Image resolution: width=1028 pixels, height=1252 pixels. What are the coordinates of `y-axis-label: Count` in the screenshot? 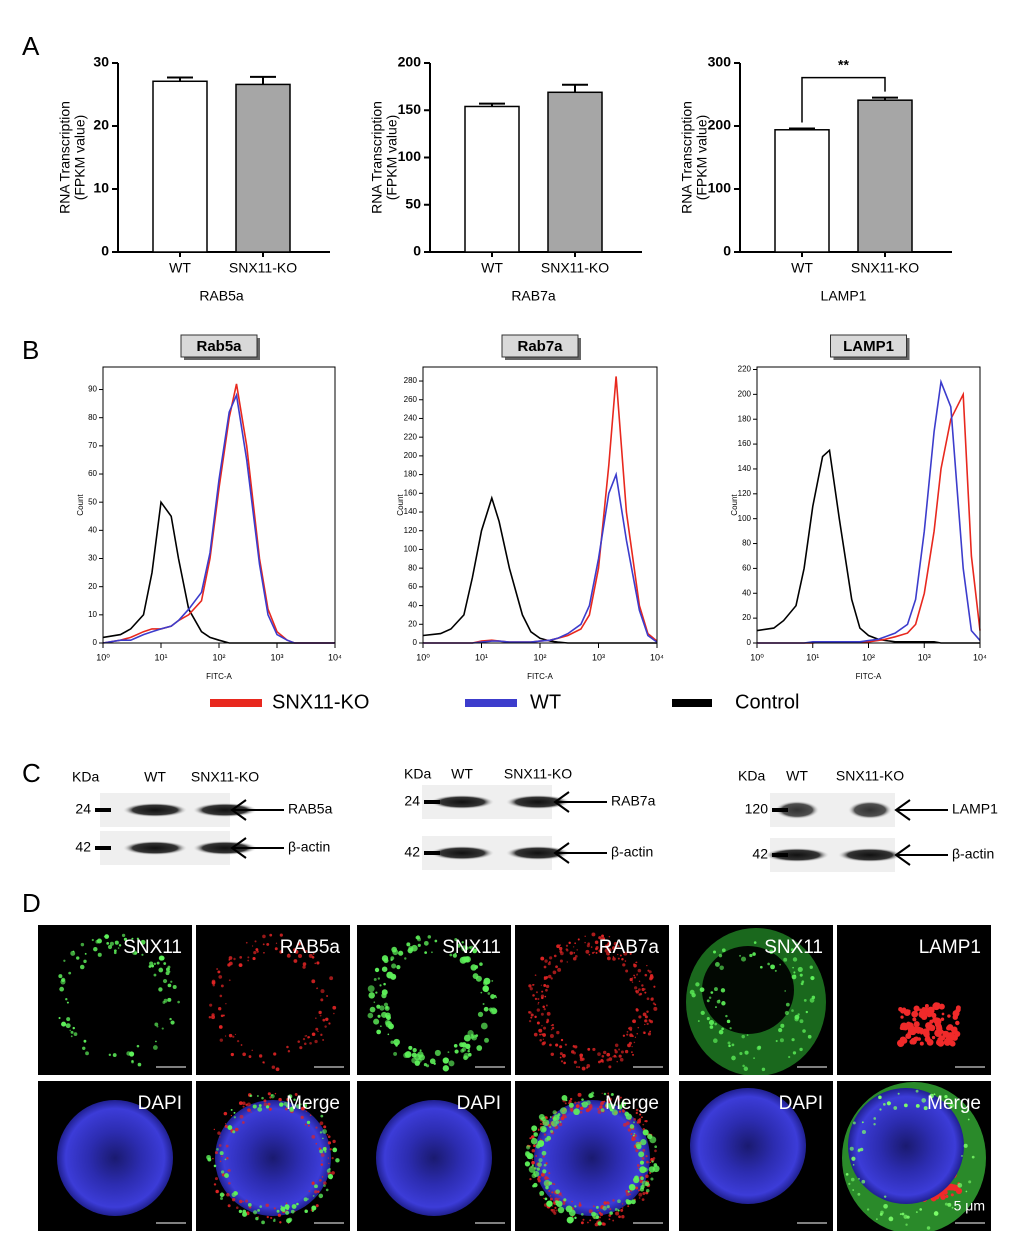 It's located at (734, 505).